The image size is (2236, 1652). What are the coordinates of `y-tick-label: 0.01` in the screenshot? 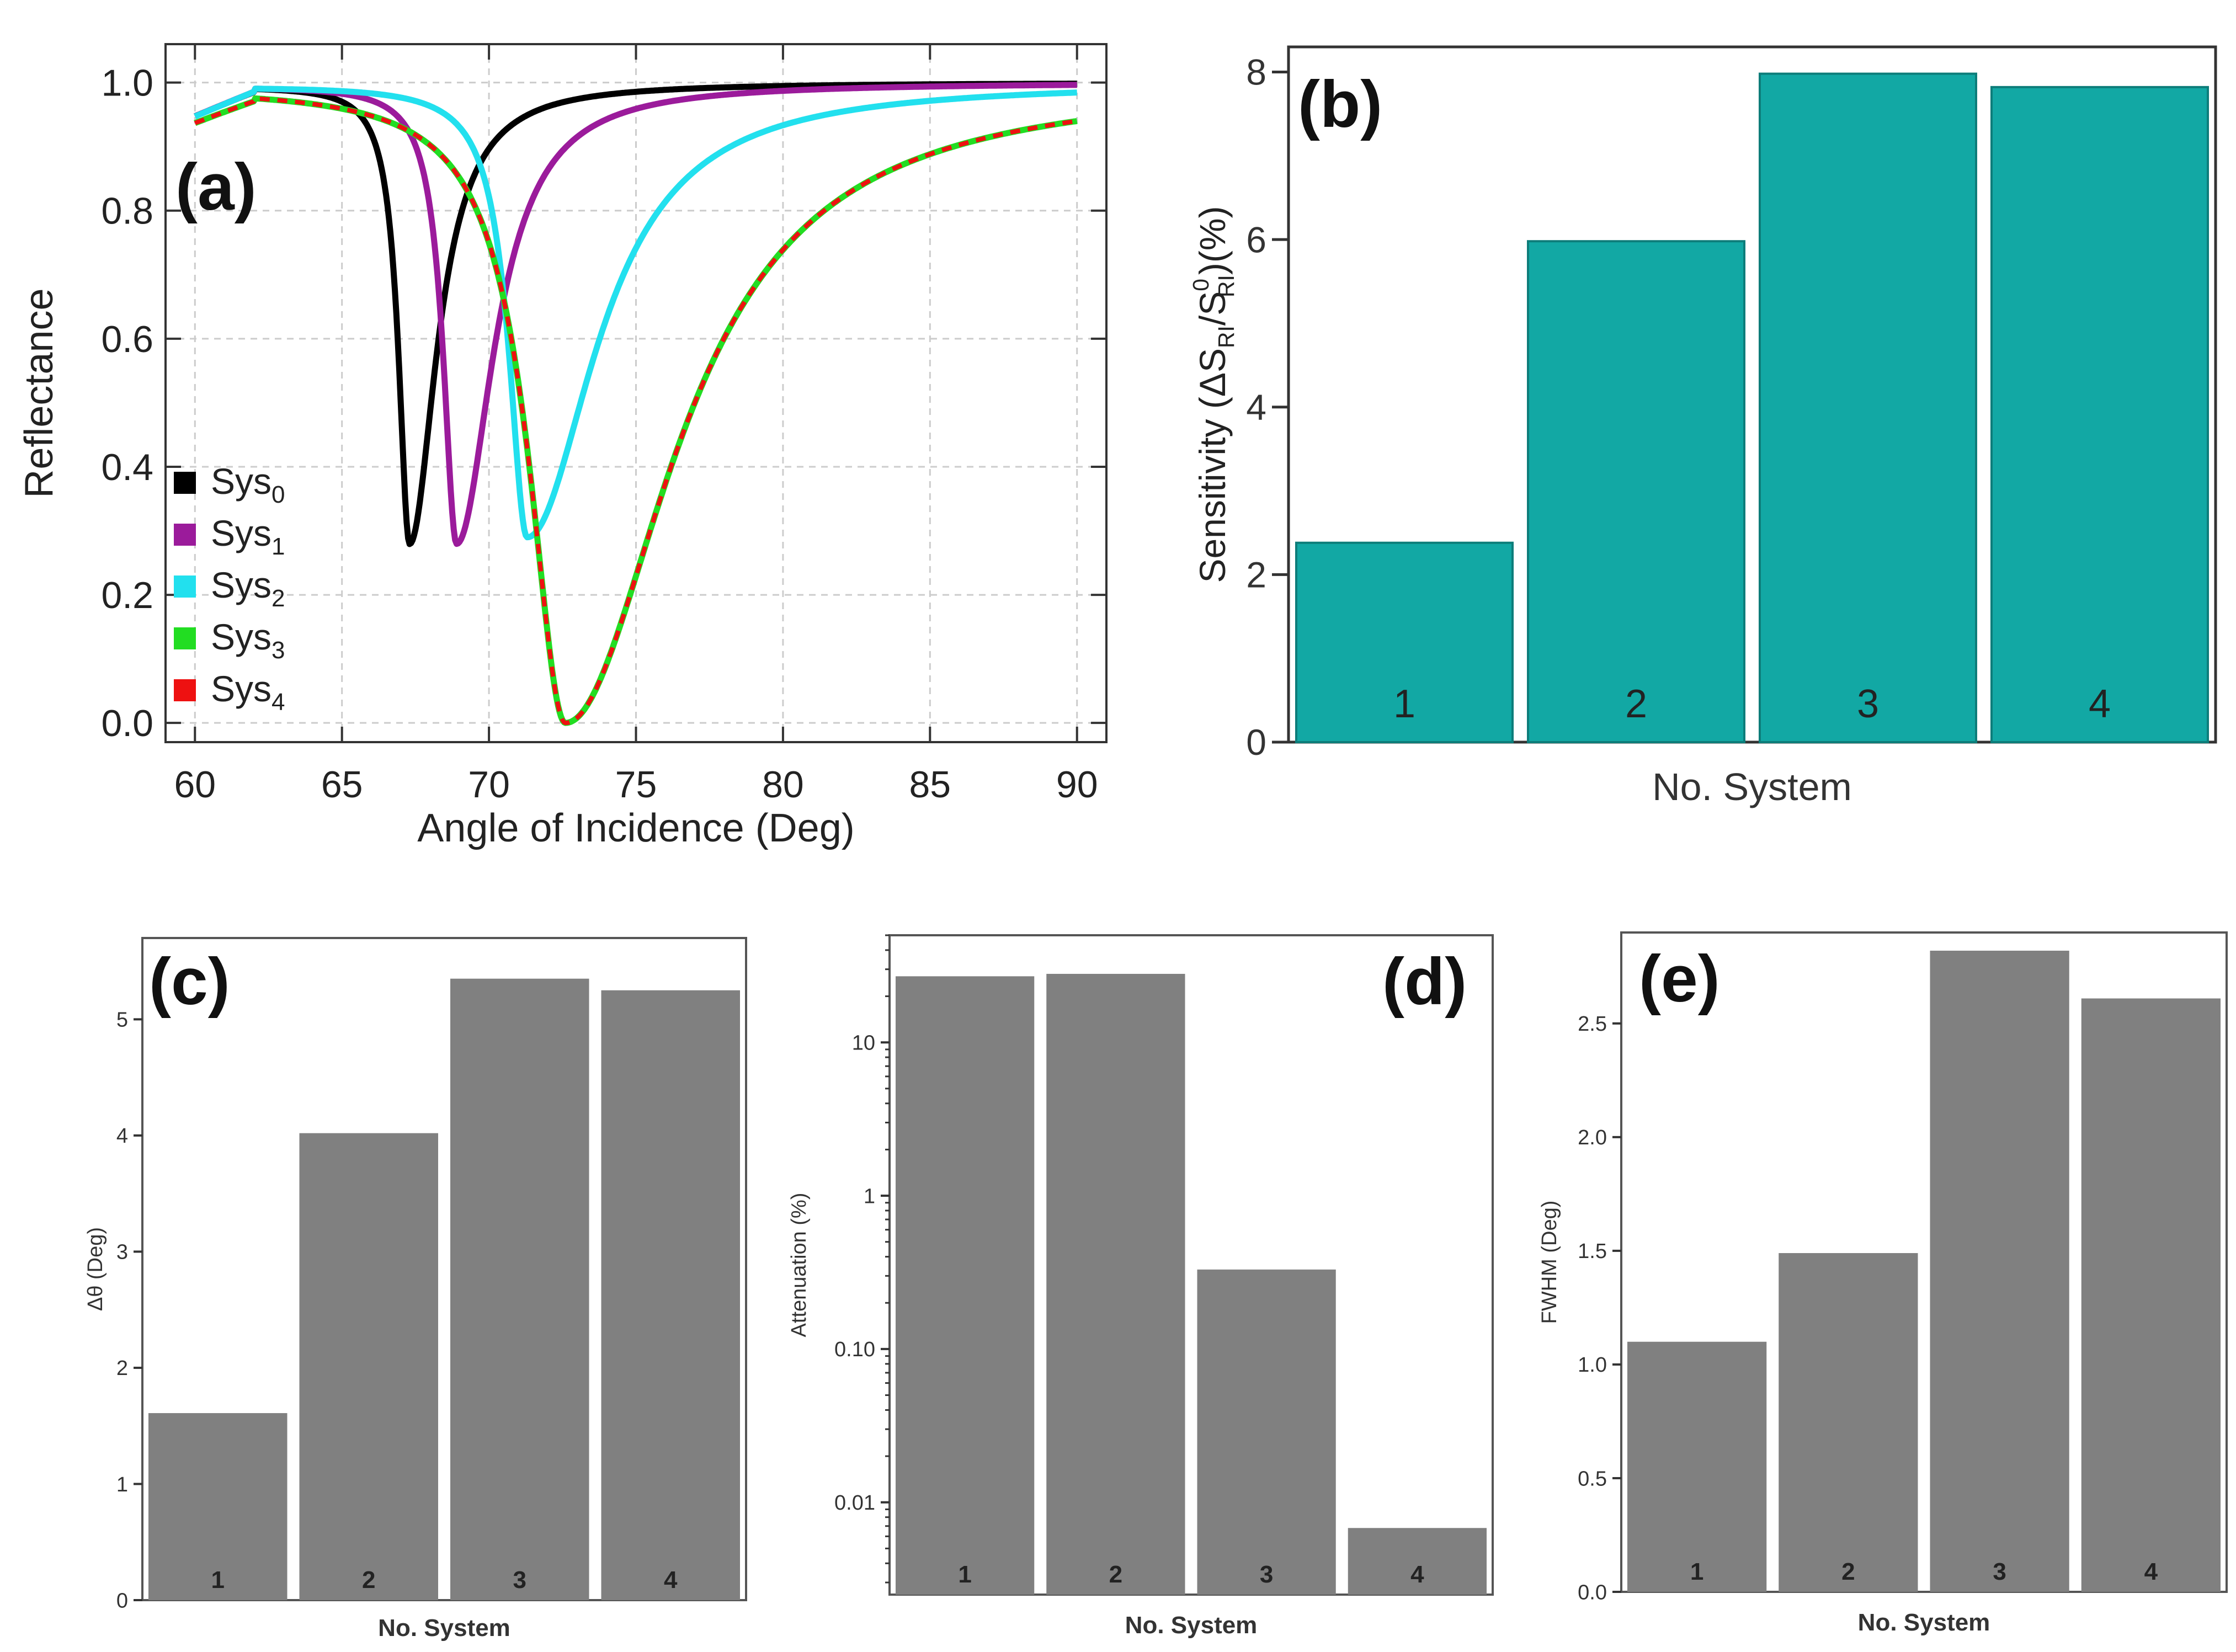 It's located at (854, 1503).